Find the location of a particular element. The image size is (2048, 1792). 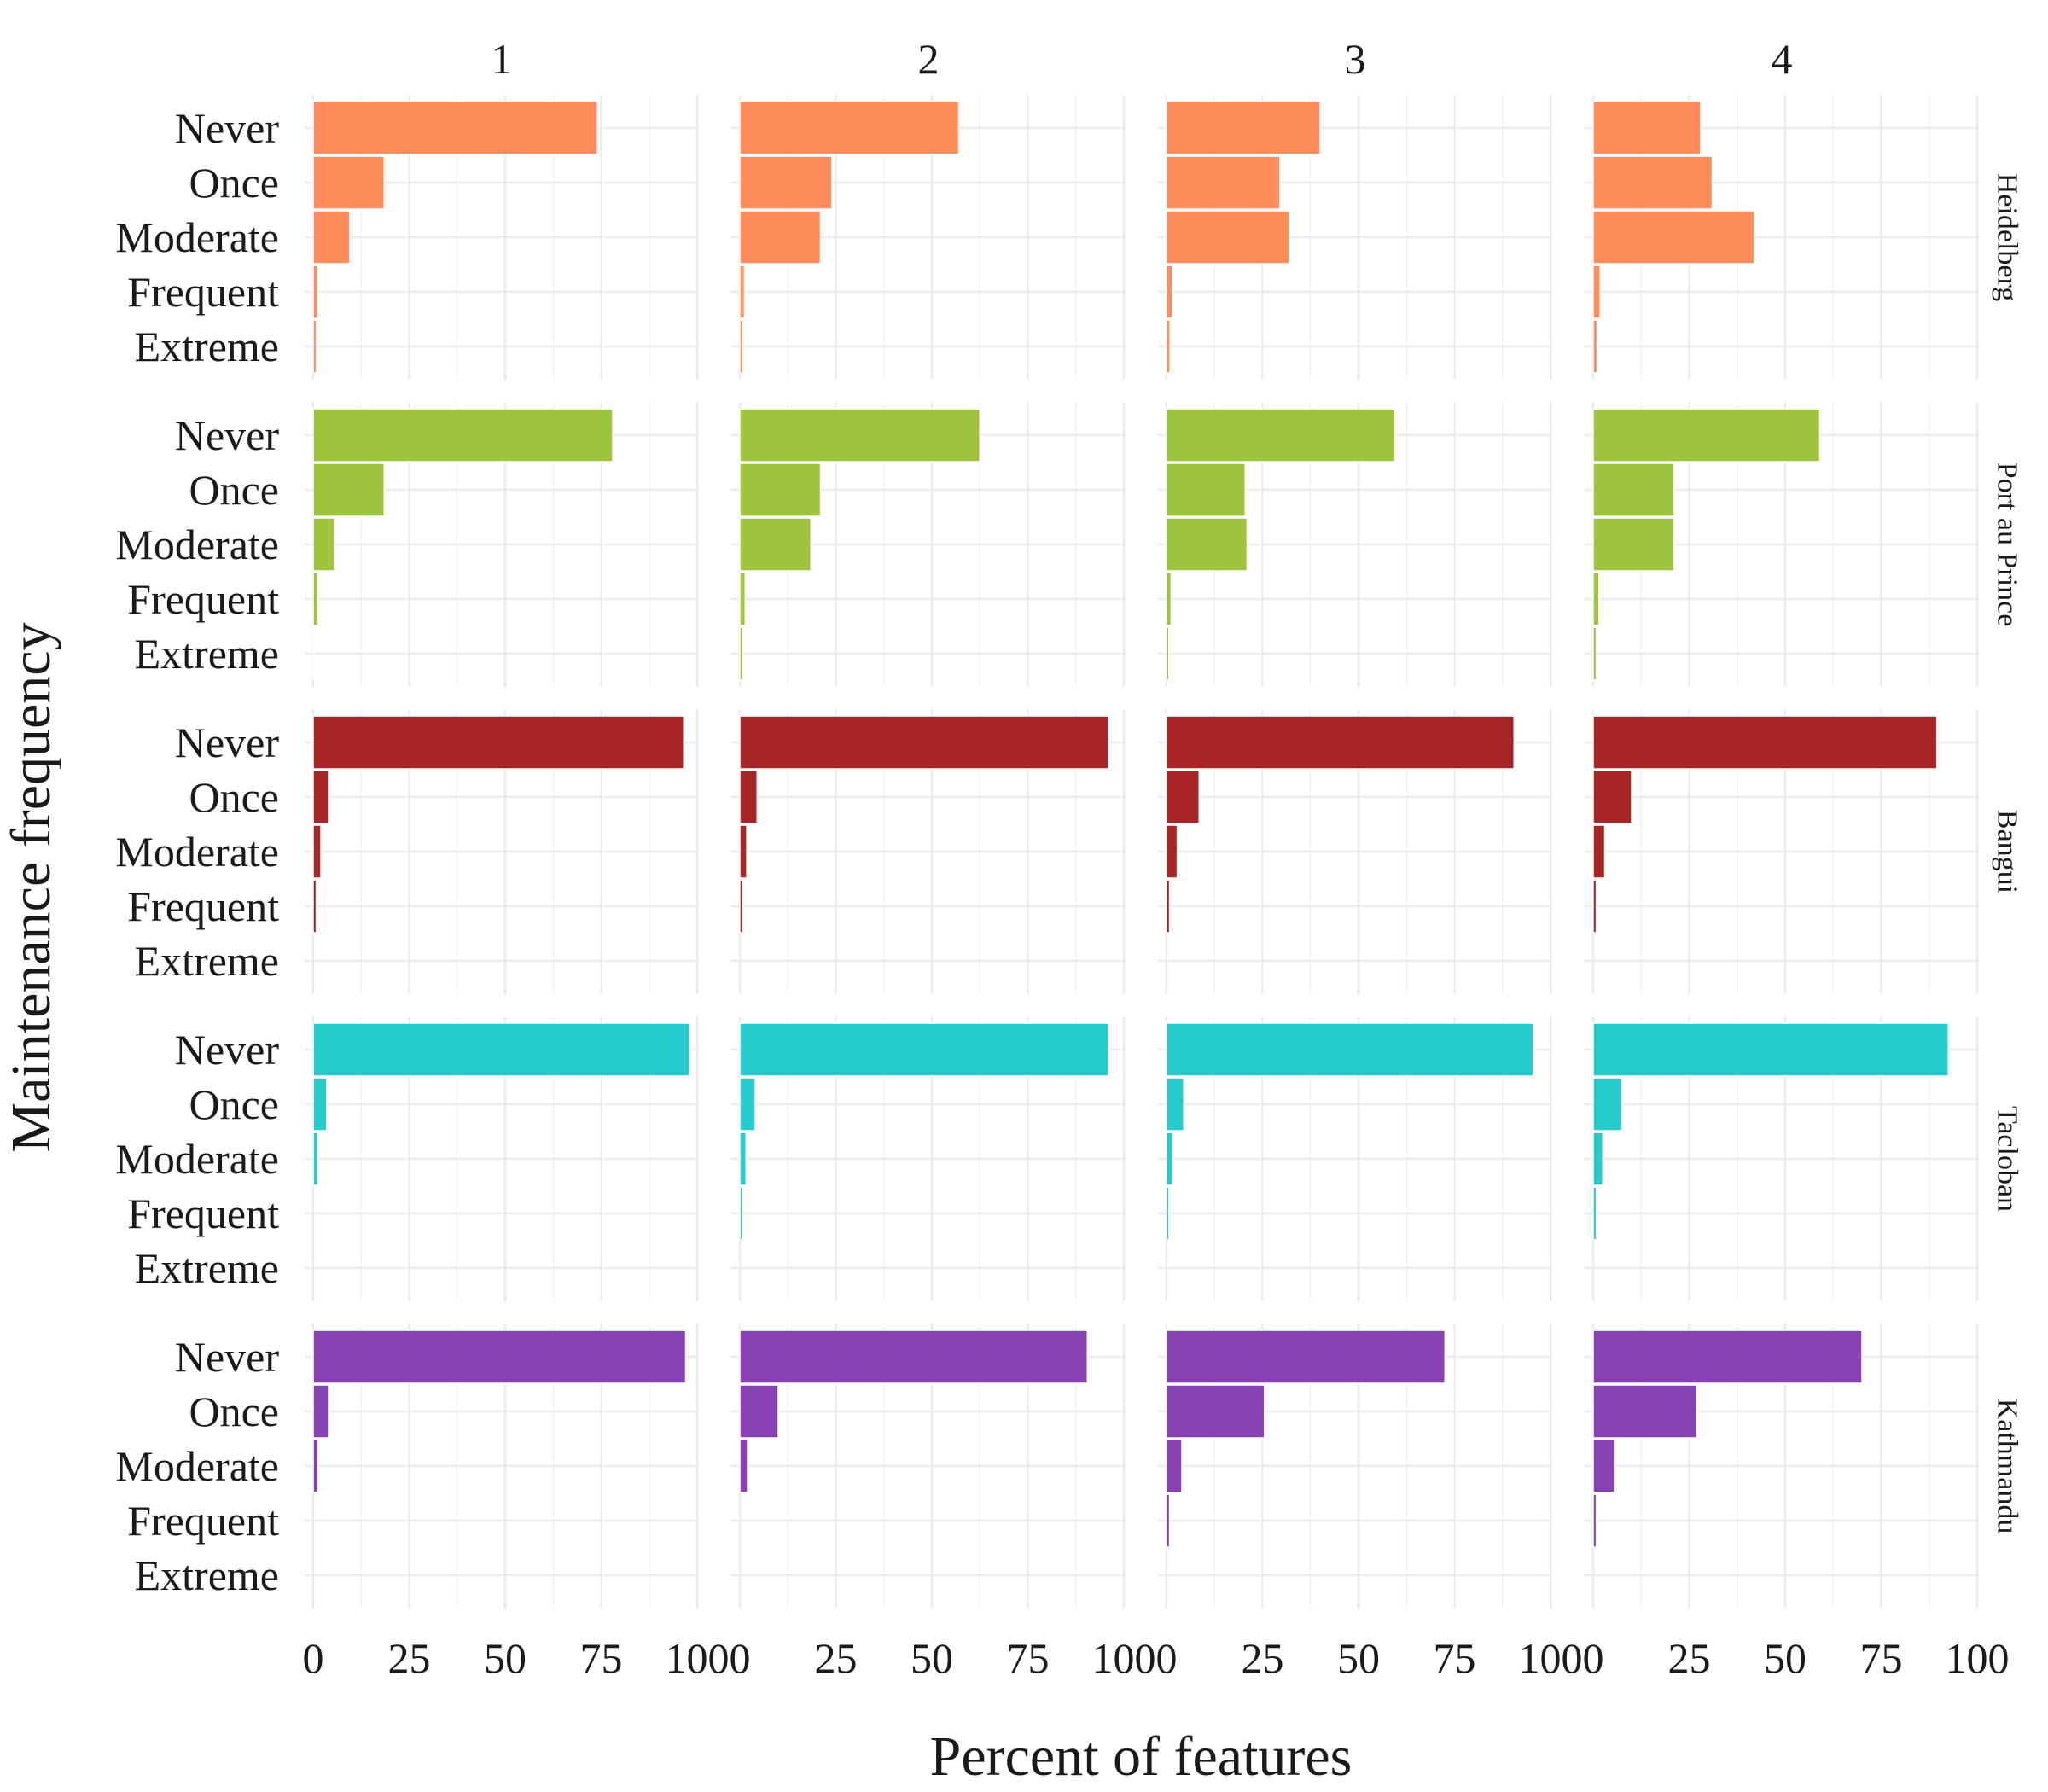

bar-port-au-prince-col2-never is located at coordinates (859, 435).